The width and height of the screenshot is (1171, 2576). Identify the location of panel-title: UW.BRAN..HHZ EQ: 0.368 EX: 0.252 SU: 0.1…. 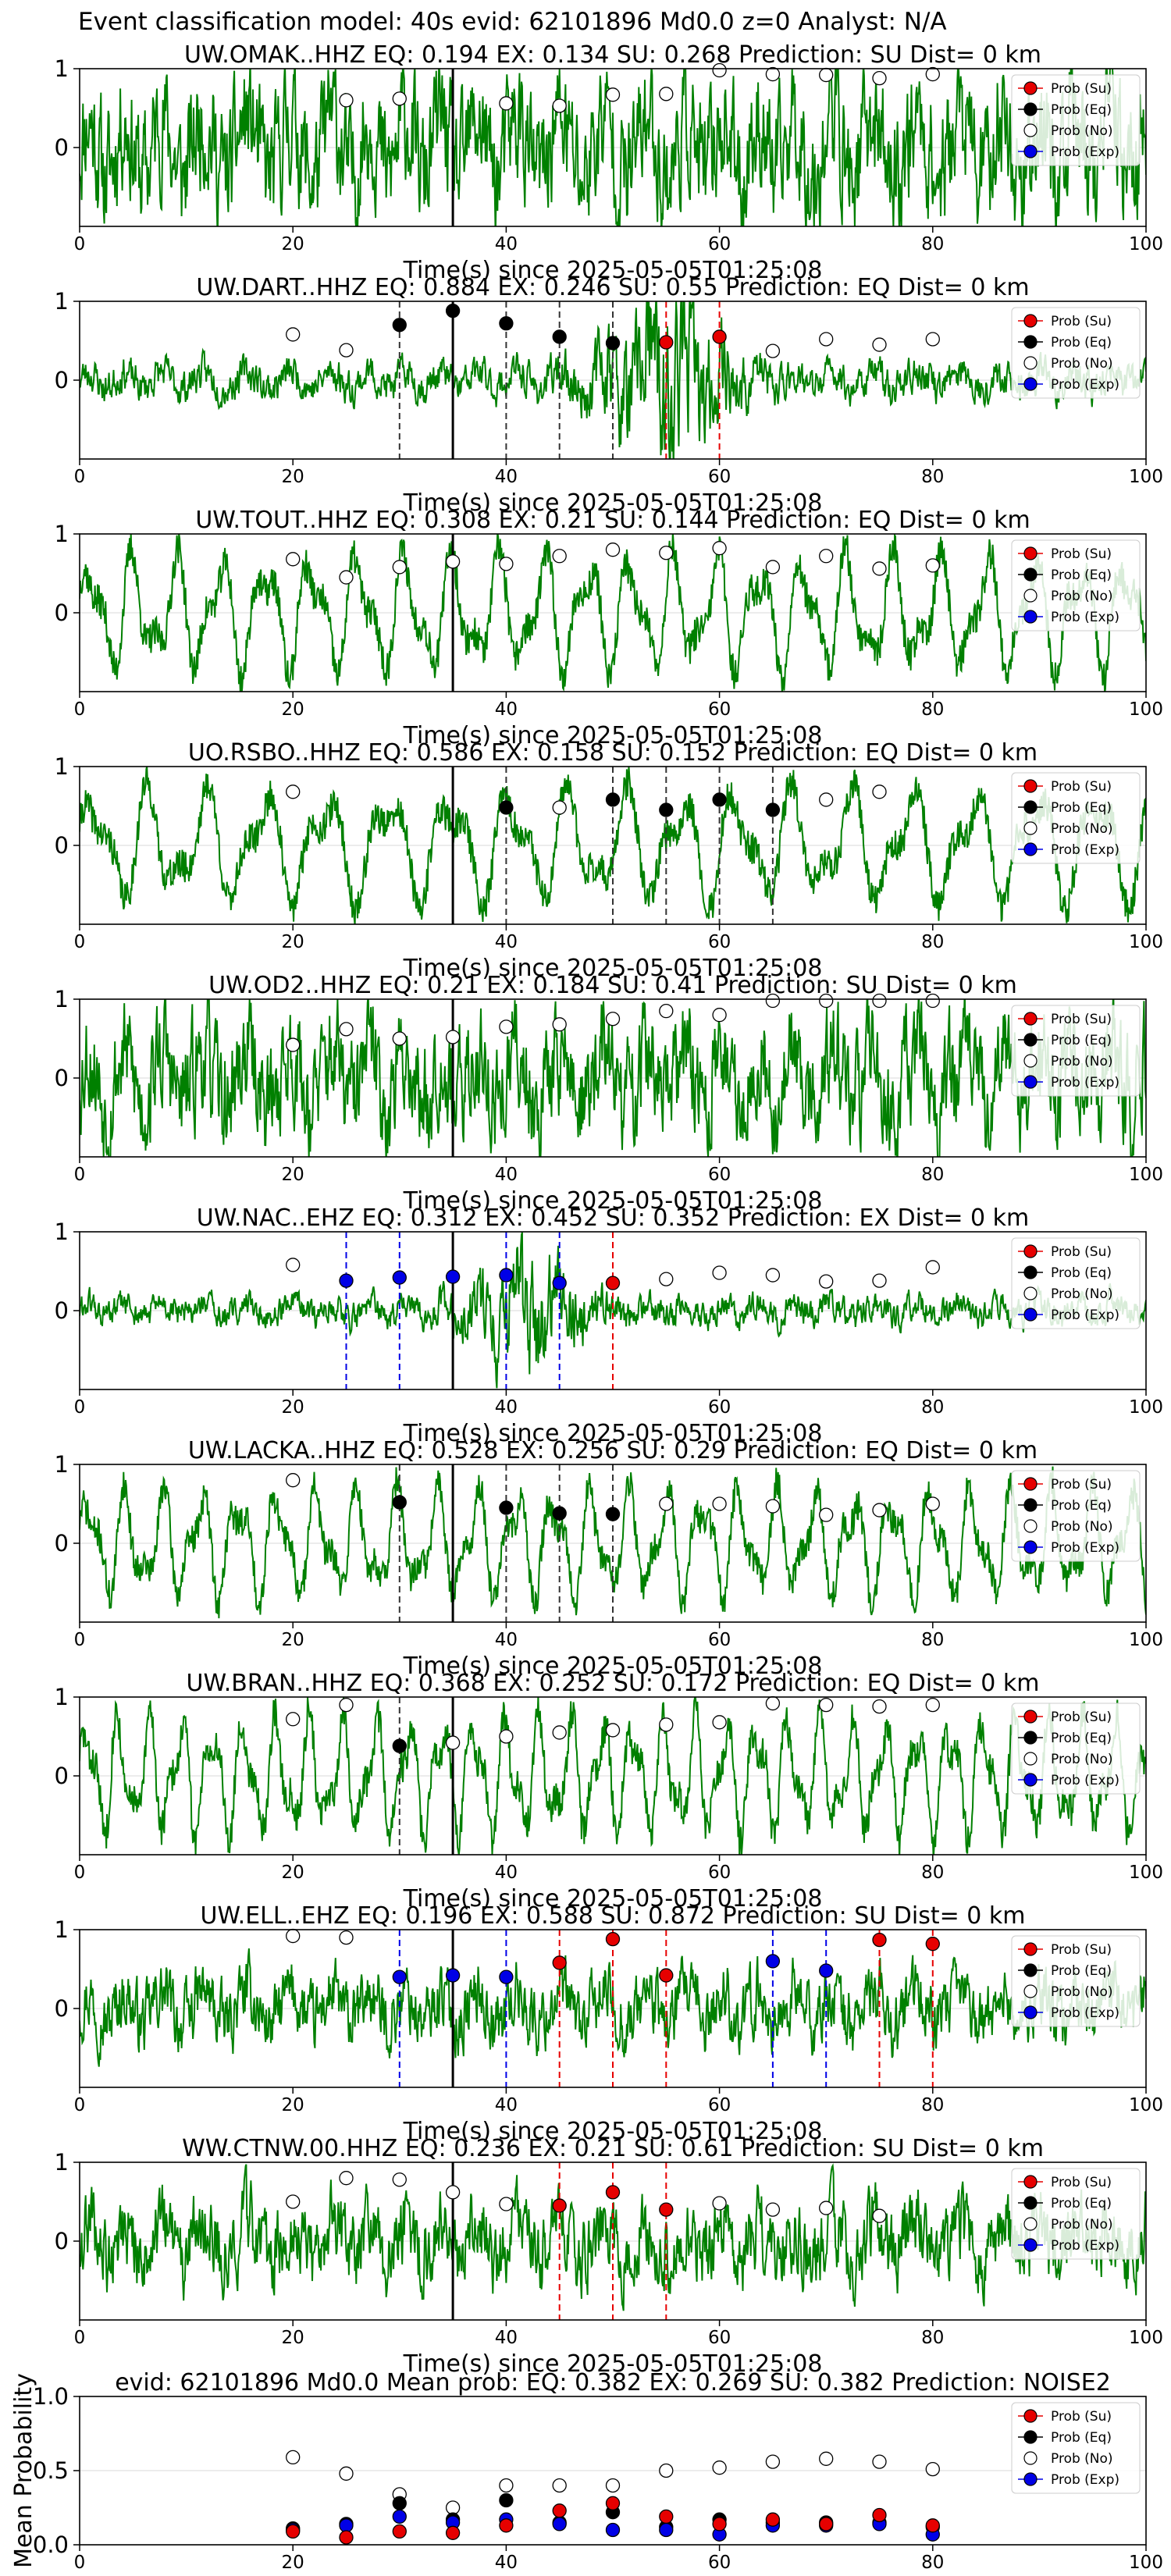
(613, 1683).